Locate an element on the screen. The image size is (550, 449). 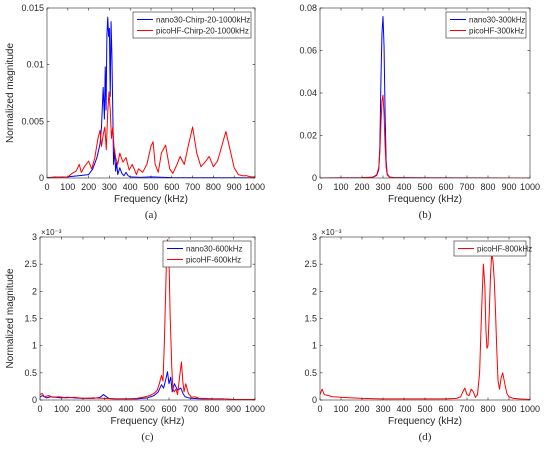
y-tick-label: 0.04 is located at coordinates (308, 93).